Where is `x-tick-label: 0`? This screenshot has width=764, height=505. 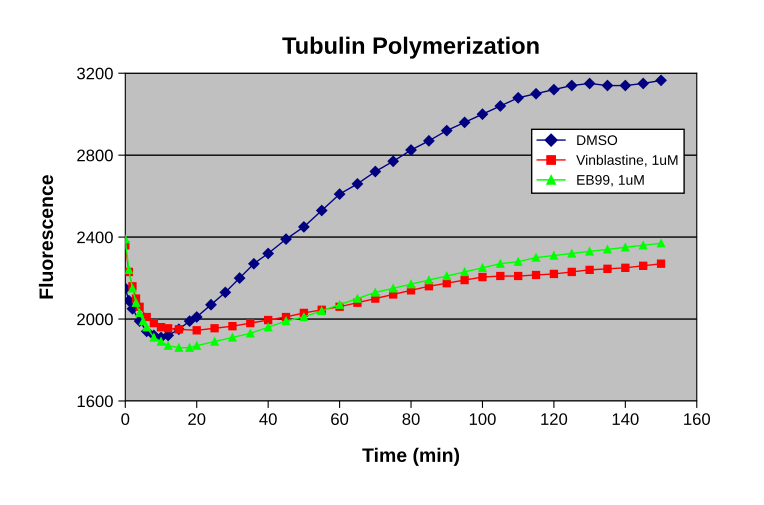 x-tick-label: 0 is located at coordinates (125, 419).